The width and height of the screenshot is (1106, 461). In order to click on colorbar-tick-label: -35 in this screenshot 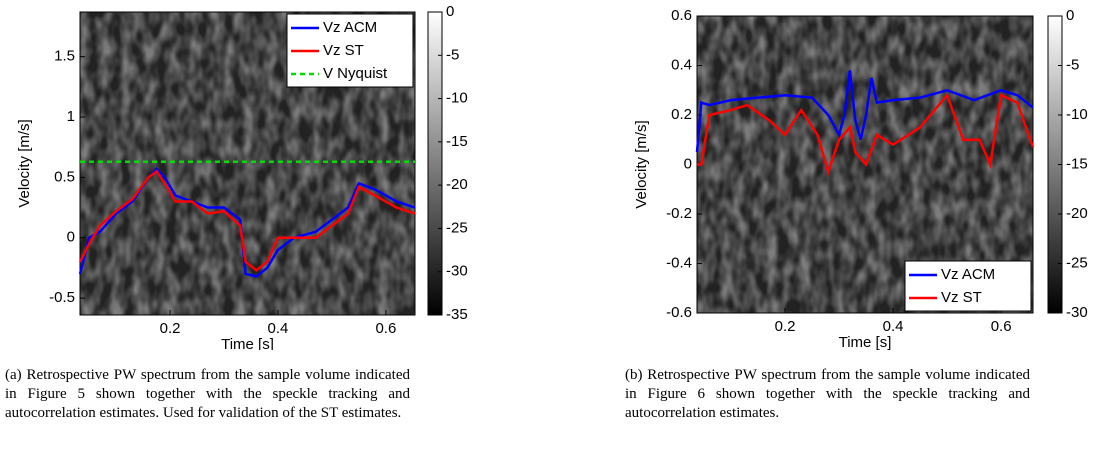, I will do `click(457, 314)`.